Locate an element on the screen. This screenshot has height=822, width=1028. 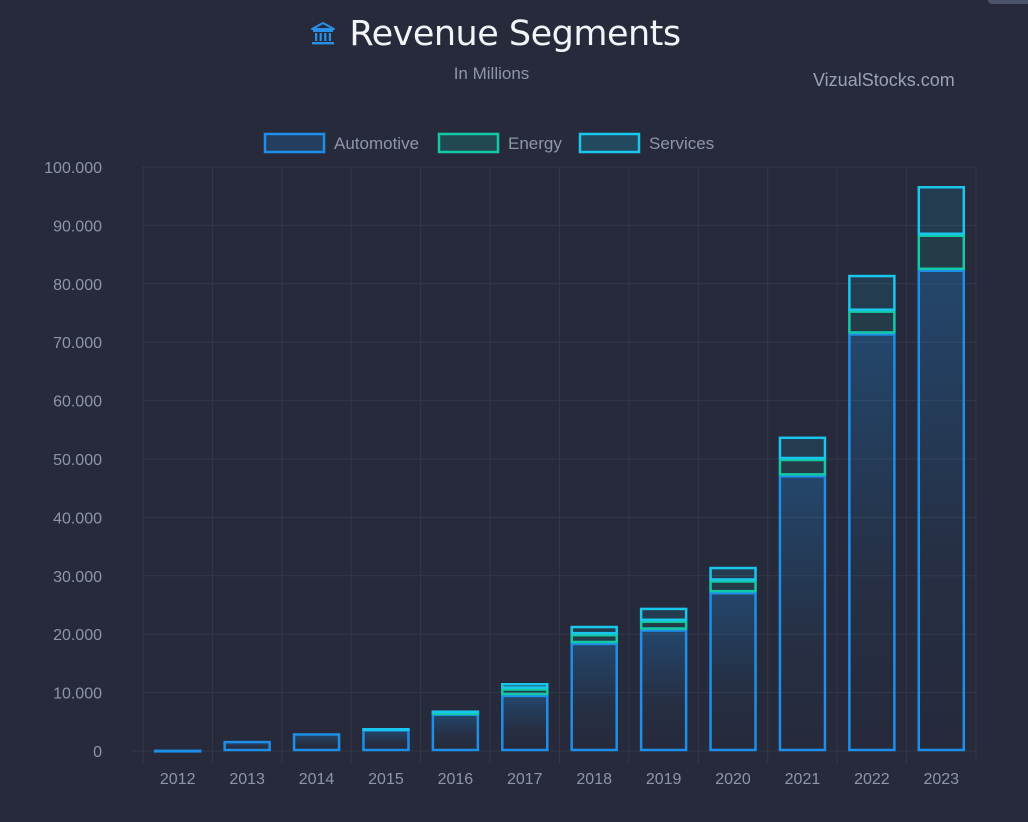
legend-swatch-energy is located at coordinates (468, 143).